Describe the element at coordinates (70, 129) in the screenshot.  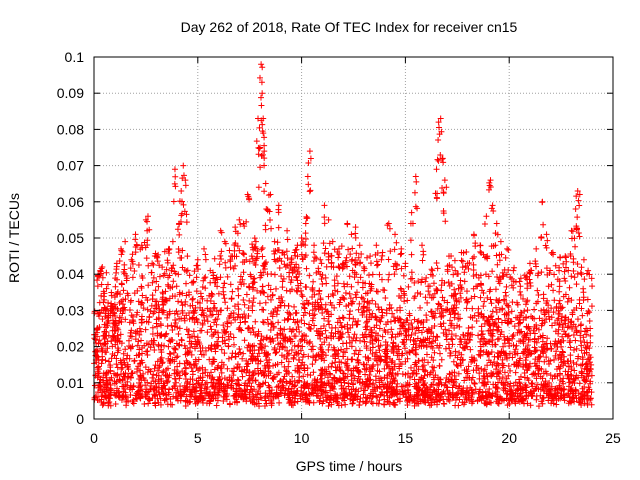
I see `y-tick-label: 0.08` at that location.